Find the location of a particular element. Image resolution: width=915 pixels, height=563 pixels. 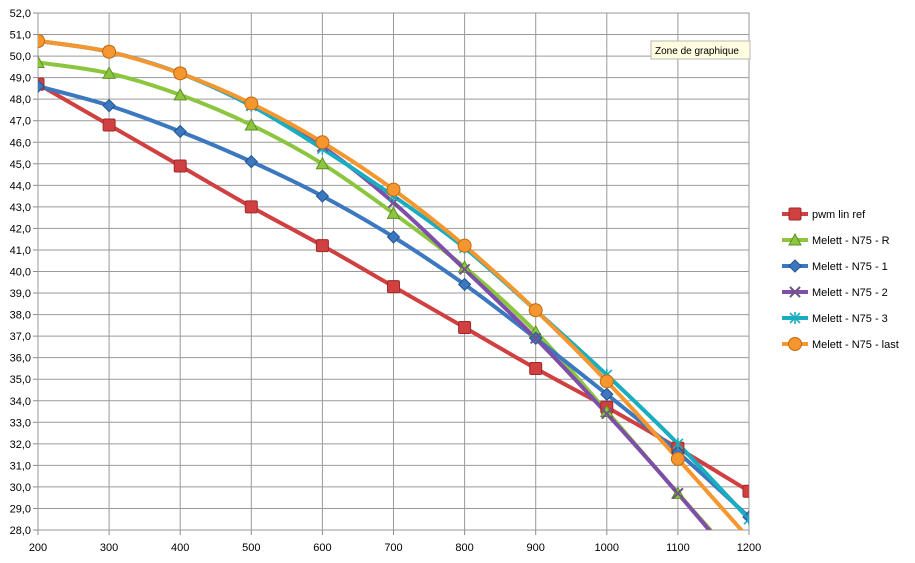

chart-tooltip: Zone de graphique is located at coordinates (700, 50).